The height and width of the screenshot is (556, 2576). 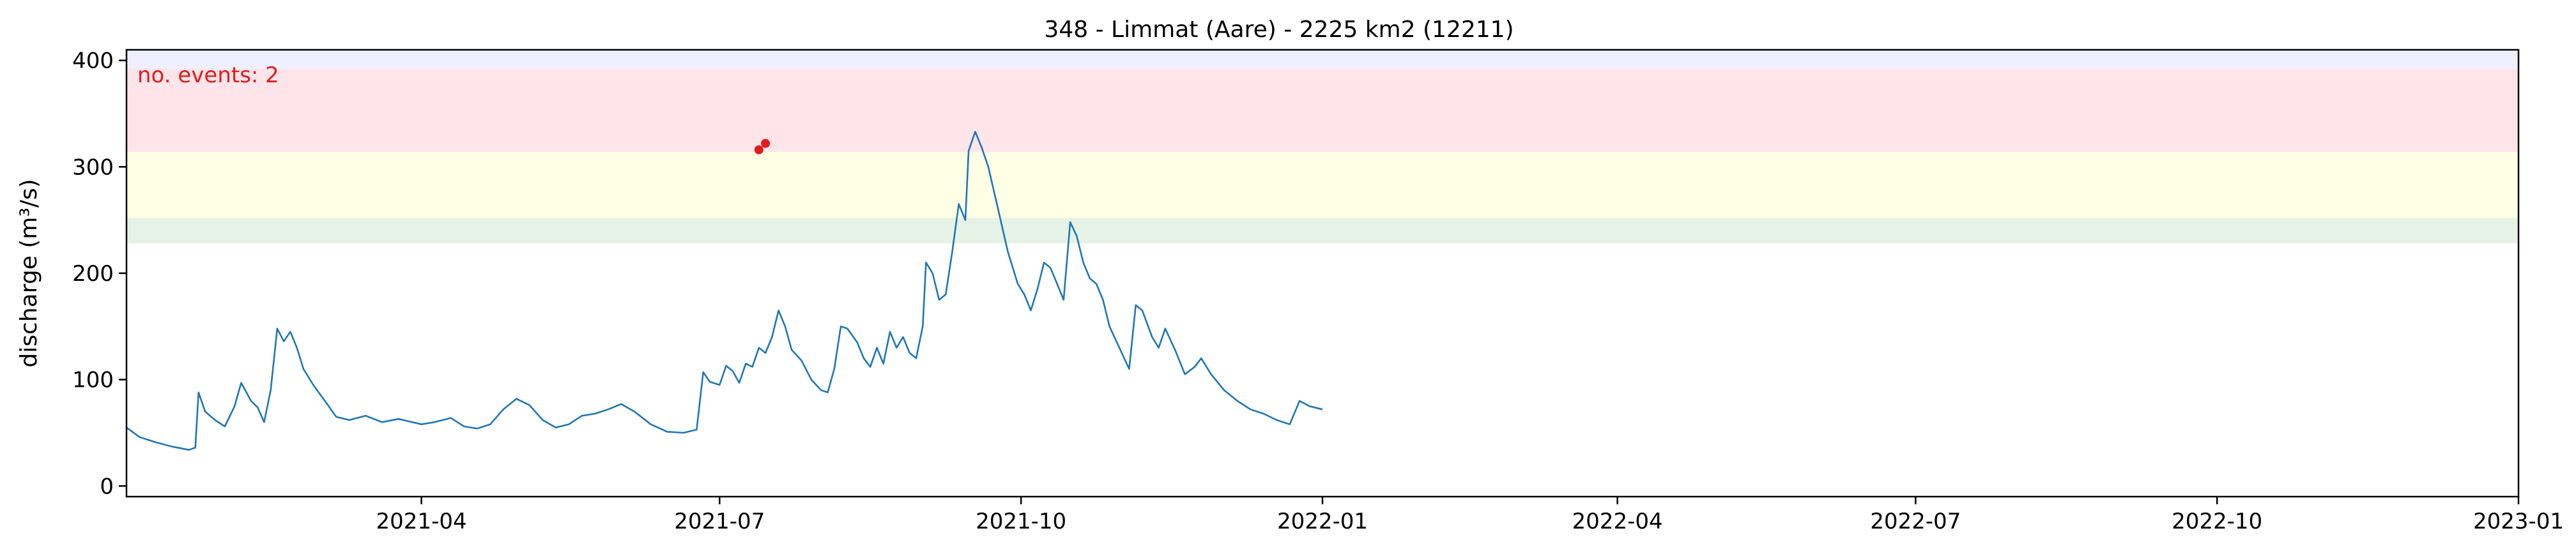 What do you see at coordinates (2217, 521) in the screenshot?
I see `x-tick-label-7: 2022-10` at bounding box center [2217, 521].